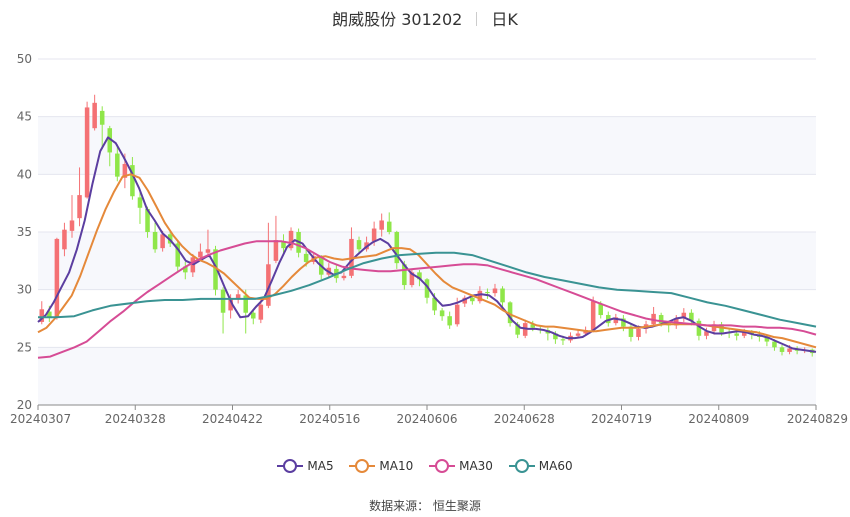 Image resolution: width=850 pixels, height=517 pixels. What do you see at coordinates (24, 117) in the screenshot?
I see `y-tick-label: 45` at bounding box center [24, 117].